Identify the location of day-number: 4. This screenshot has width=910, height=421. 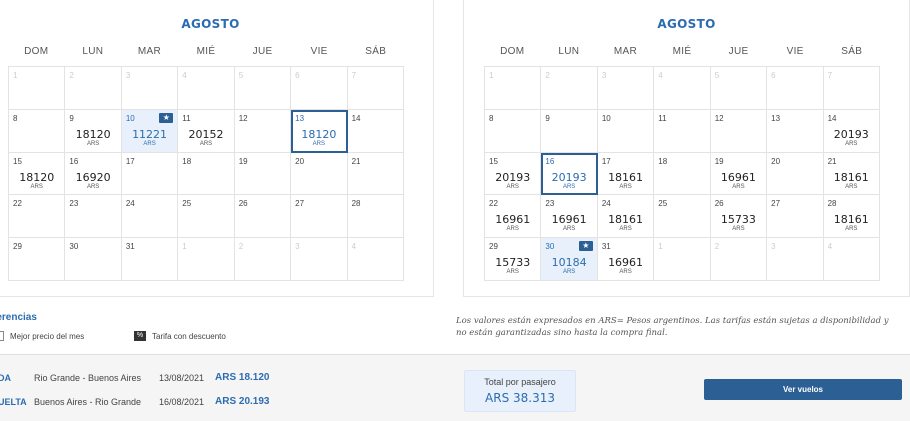
(184, 75).